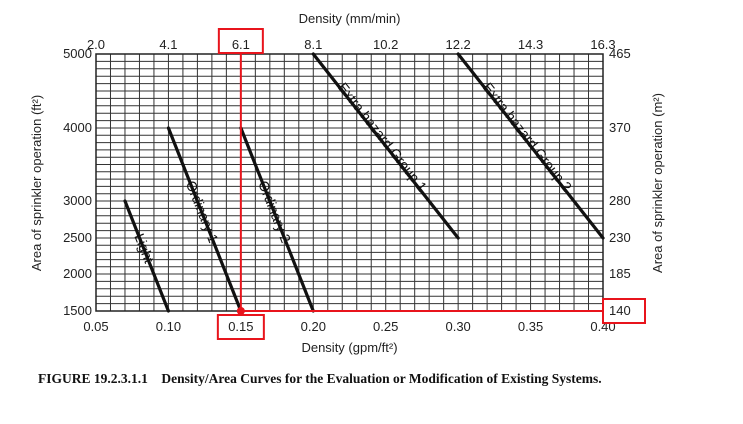  What do you see at coordinates (350, 18) in the screenshot?
I see `top-axis-title: Density (mm/min)` at bounding box center [350, 18].